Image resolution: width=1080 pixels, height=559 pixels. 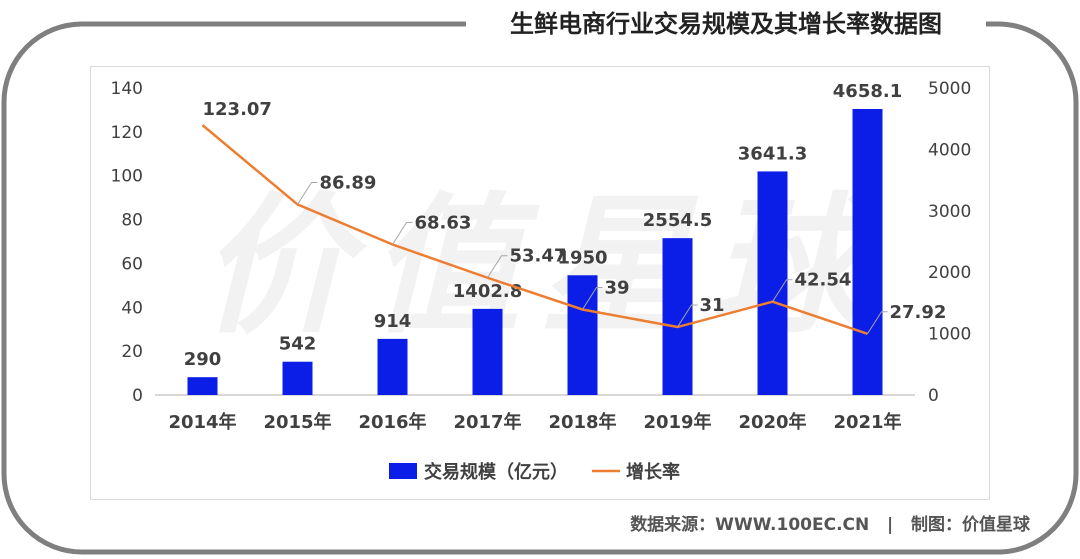 I want to click on legend-bar-label: 交易规模（亿元）, so click(x=496, y=472).